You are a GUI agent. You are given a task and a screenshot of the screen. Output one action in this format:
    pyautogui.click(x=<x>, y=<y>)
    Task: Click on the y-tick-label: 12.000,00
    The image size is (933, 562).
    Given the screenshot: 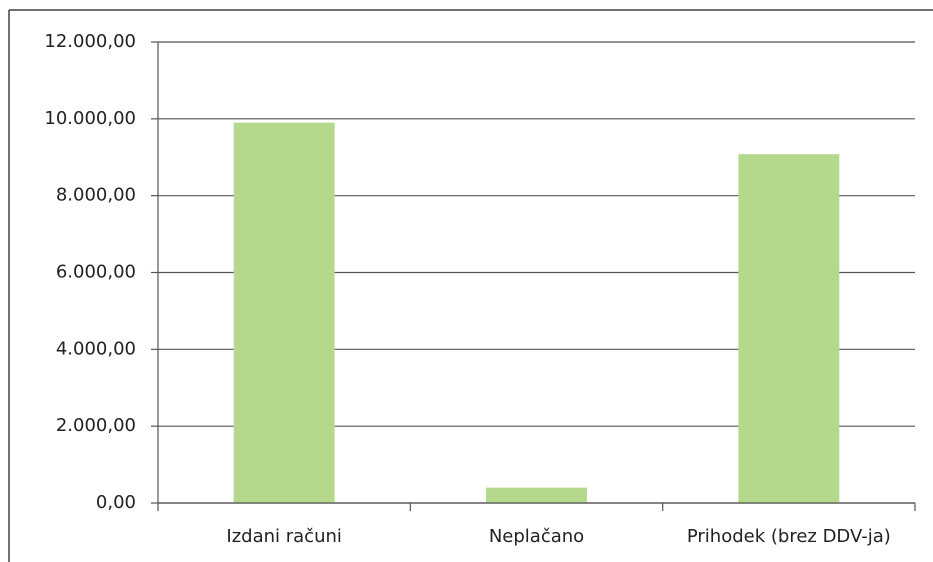 What is the action you would take?
    pyautogui.click(x=90, y=41)
    